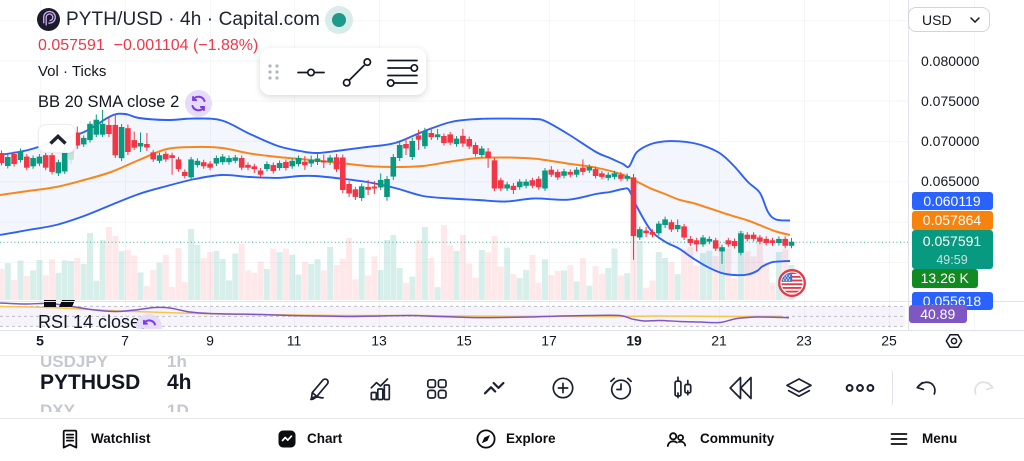 The width and height of the screenshot is (1024, 461). What do you see at coordinates (804, 341) in the screenshot?
I see `svg-text: 23` at bounding box center [804, 341].